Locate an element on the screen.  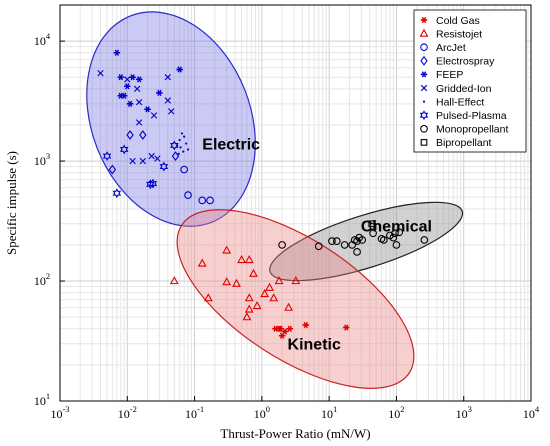
x-tick-label: 10⁻³ is located at coordinates (59, 412).